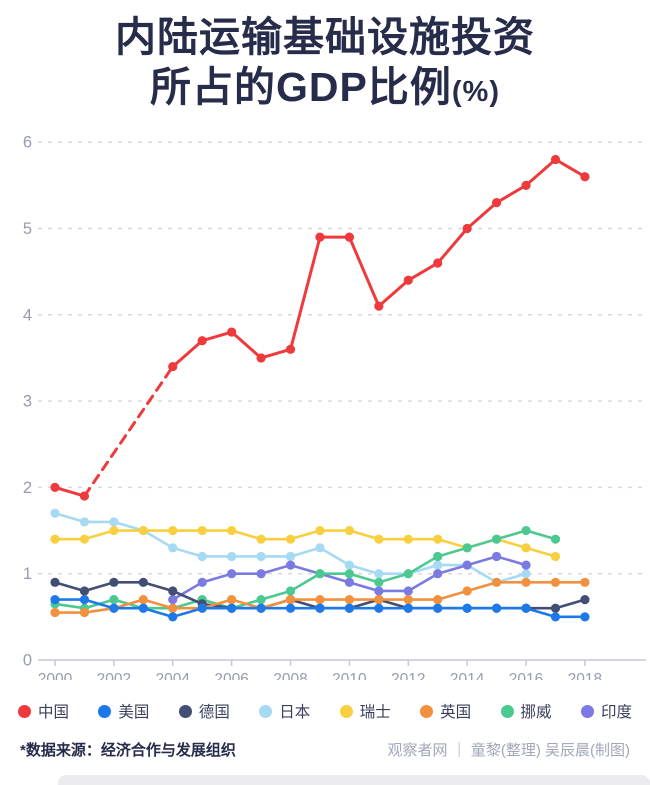 Image resolution: width=650 pixels, height=785 pixels. Describe the element at coordinates (507, 711) in the screenshot. I see `legend-dot-norway` at that location.